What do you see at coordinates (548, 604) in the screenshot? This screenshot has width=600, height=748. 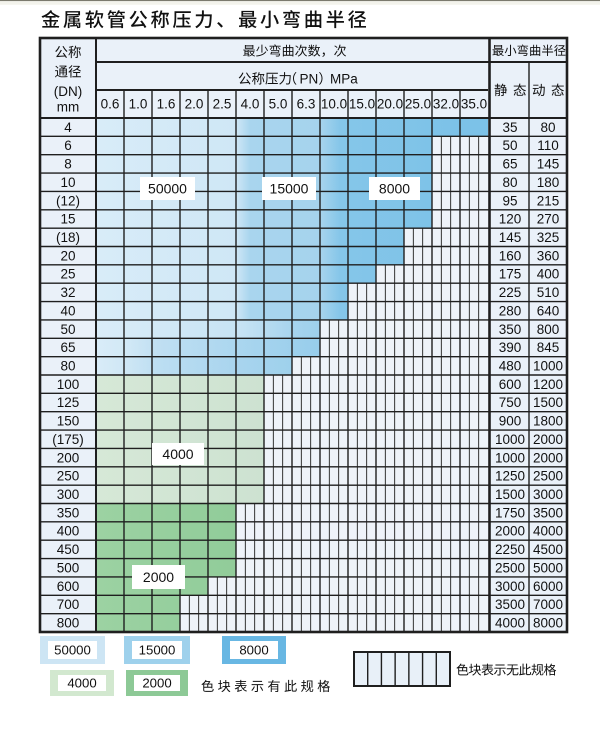 I see `svg-text: 7000` at bounding box center [548, 604].